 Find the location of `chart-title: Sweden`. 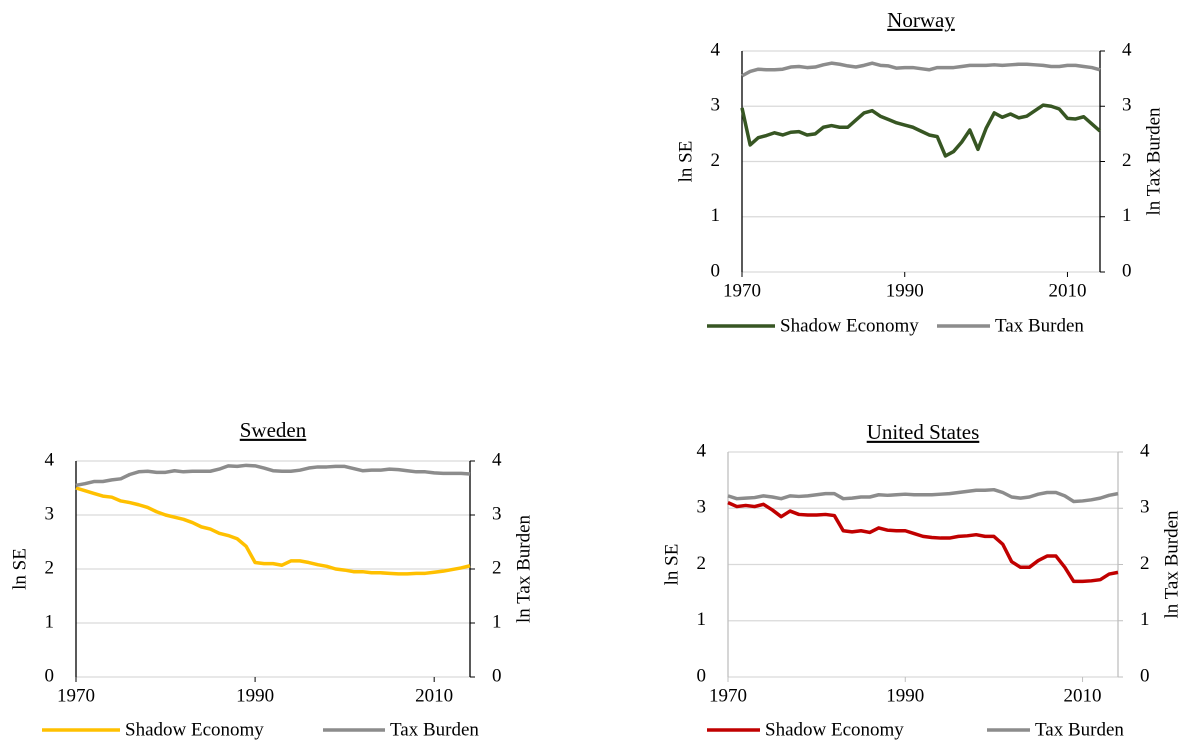

chart-title: Sweden is located at coordinates (273, 430).